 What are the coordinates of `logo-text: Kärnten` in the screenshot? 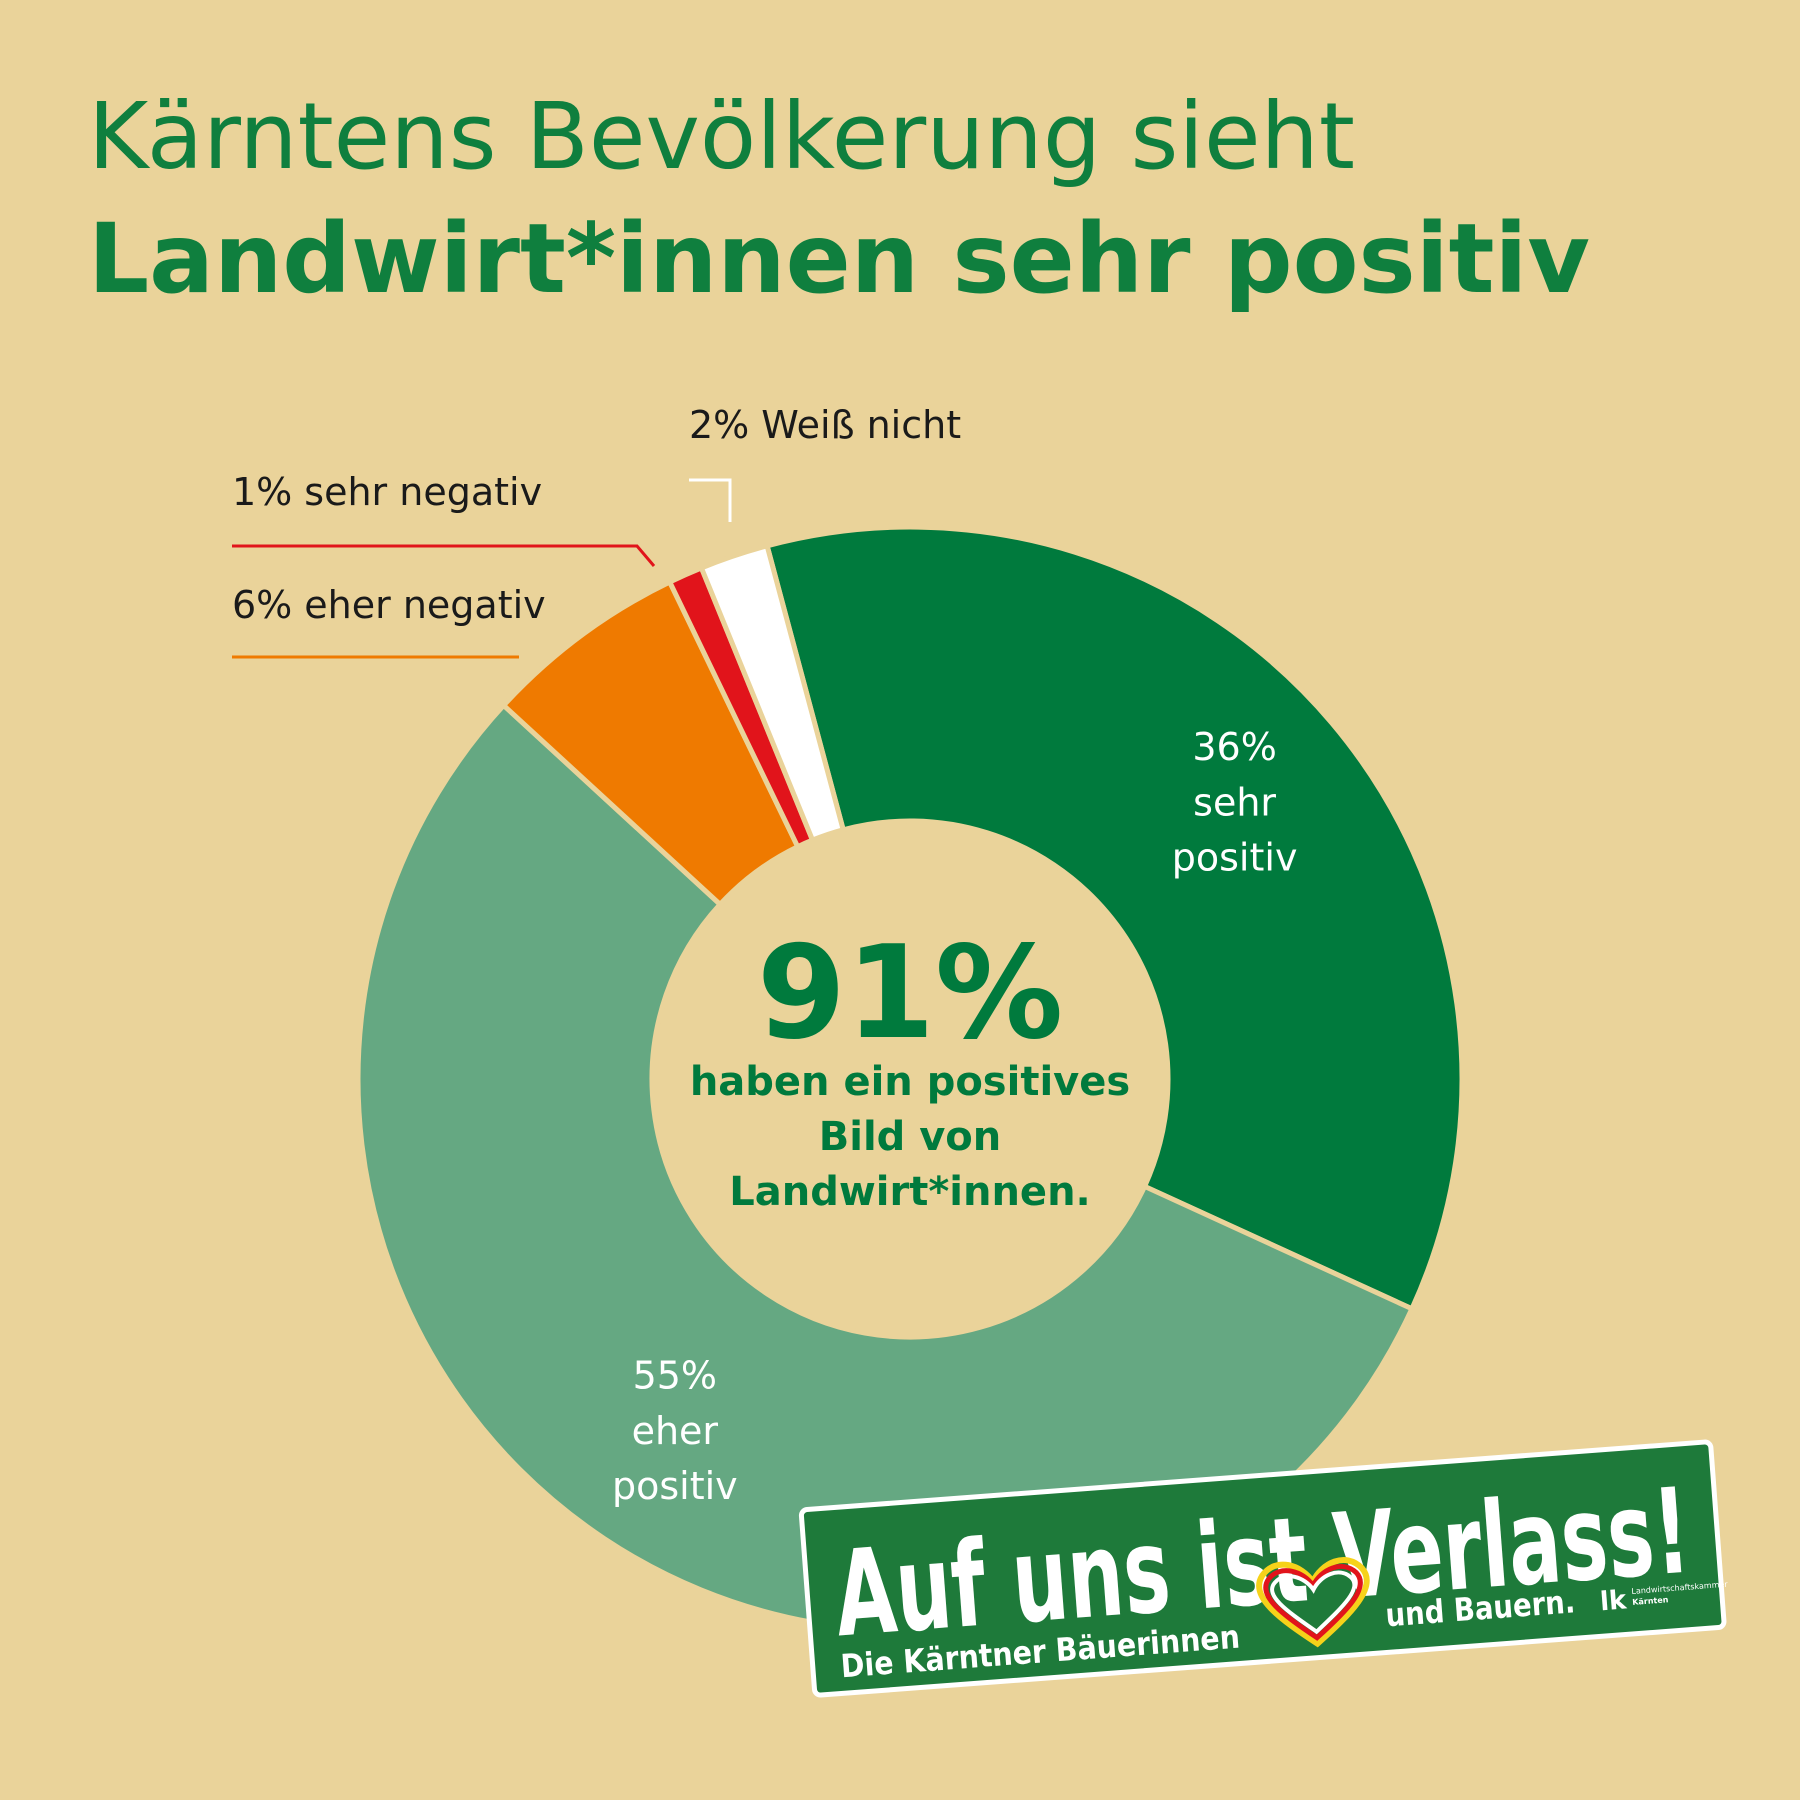 It's located at (1650, 1601).